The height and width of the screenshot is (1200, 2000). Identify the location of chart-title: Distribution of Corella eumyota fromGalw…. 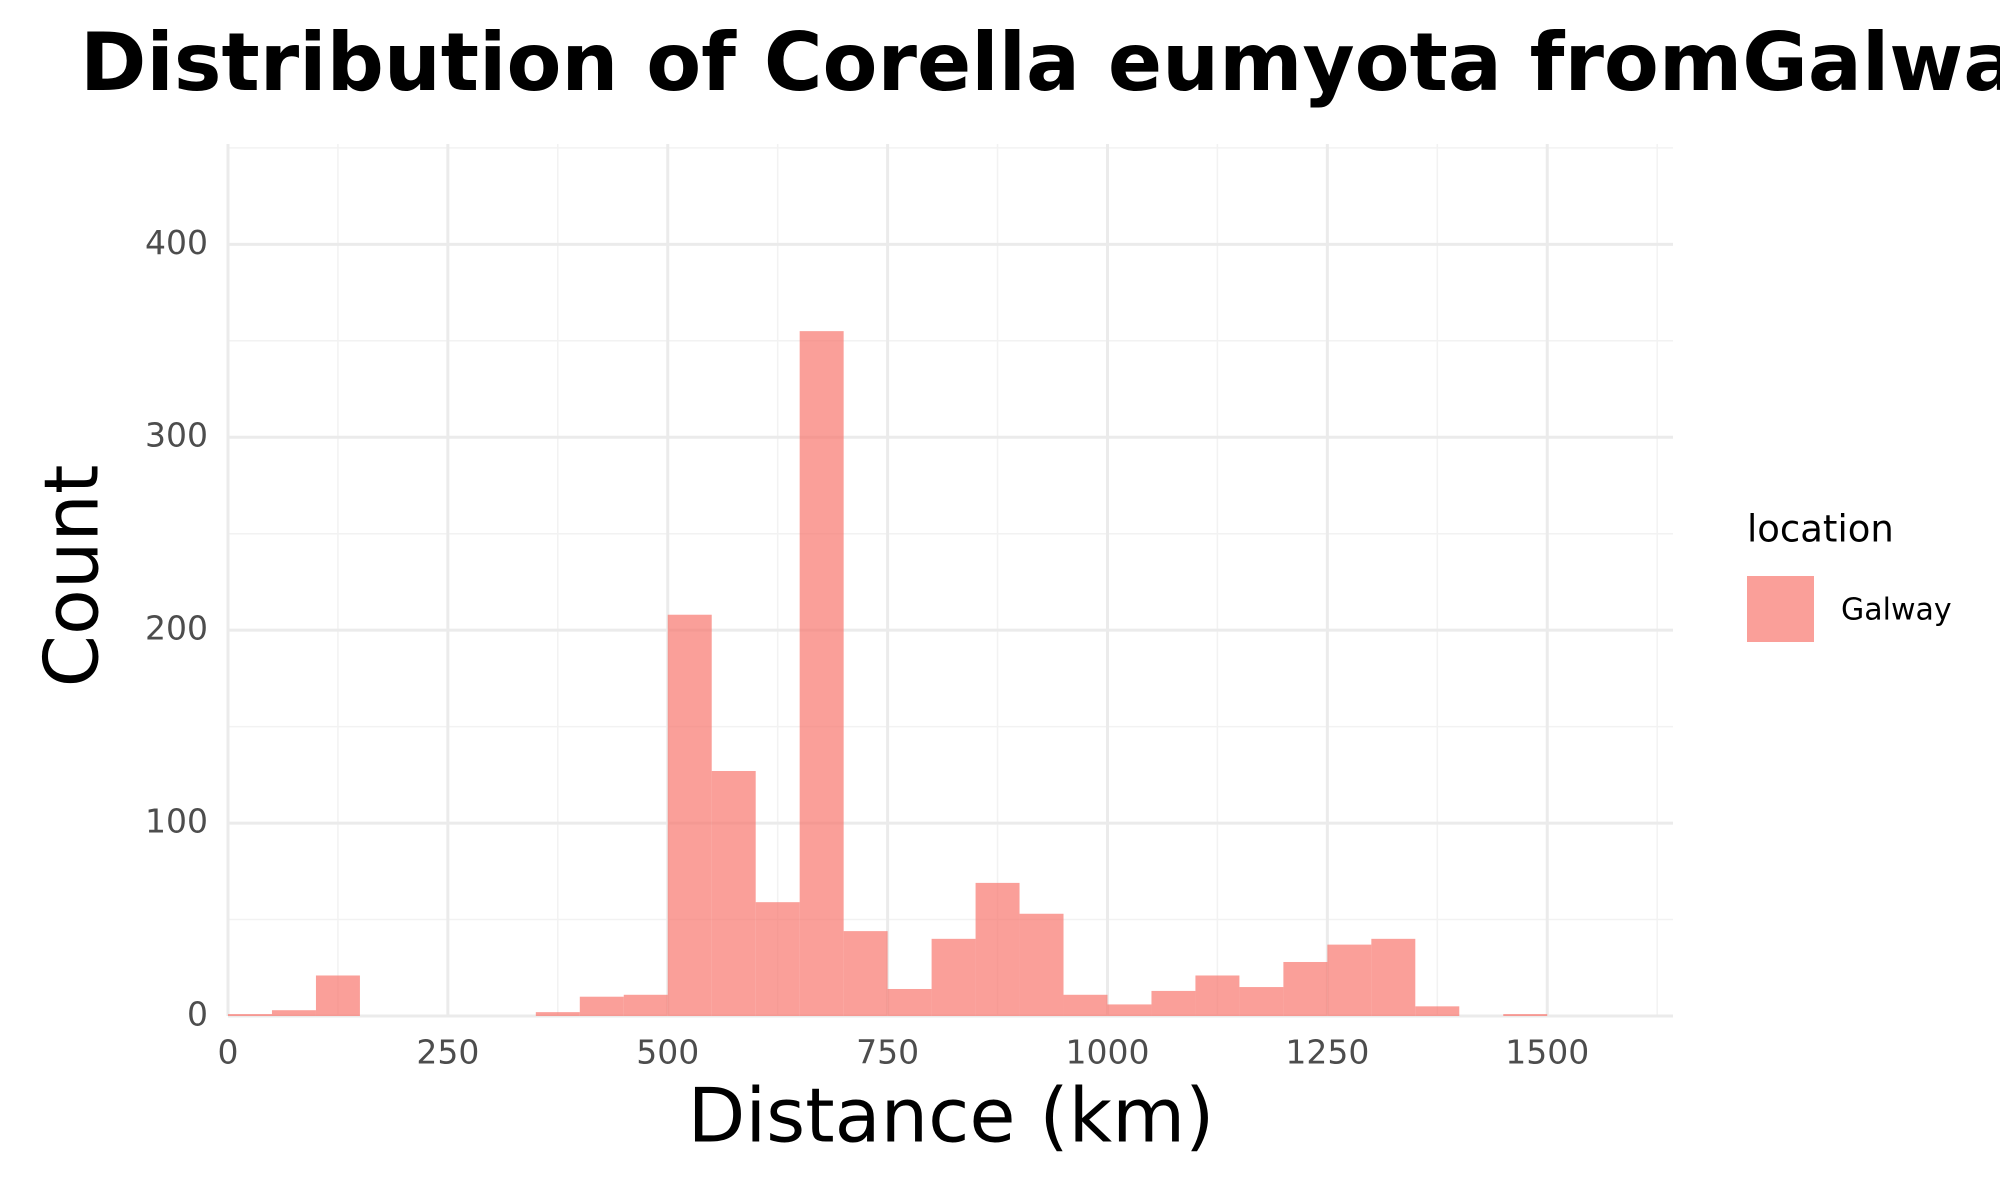
(1040, 62).